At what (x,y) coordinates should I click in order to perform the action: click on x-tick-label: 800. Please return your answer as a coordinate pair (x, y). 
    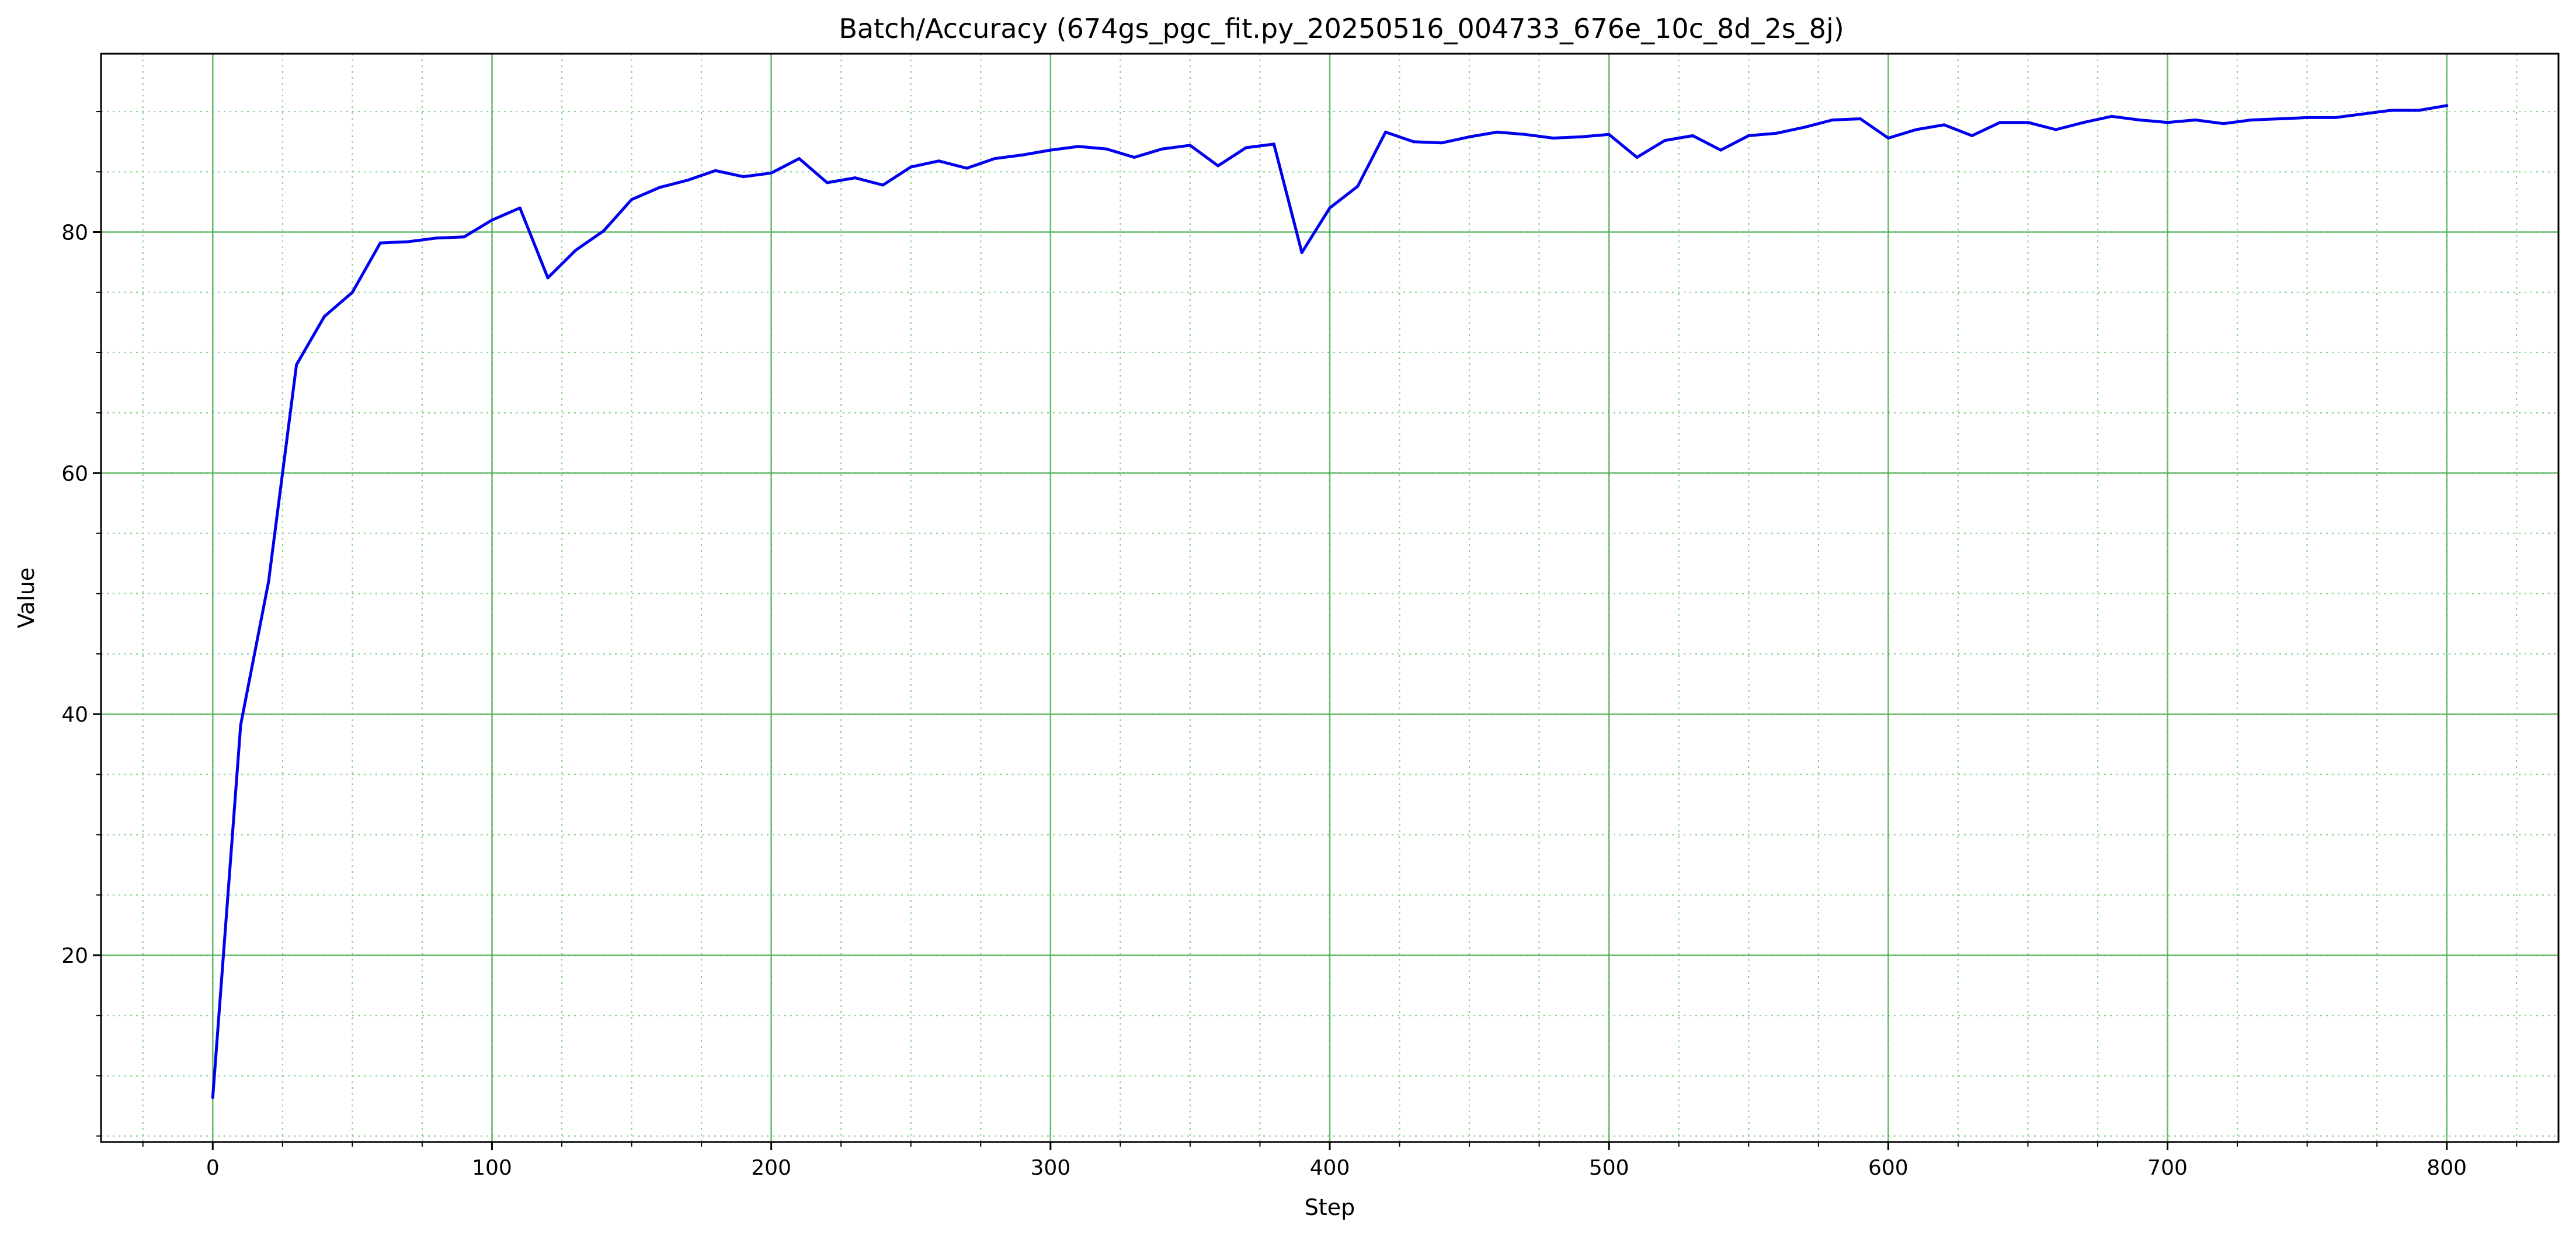
    Looking at the image, I should click on (2446, 1168).